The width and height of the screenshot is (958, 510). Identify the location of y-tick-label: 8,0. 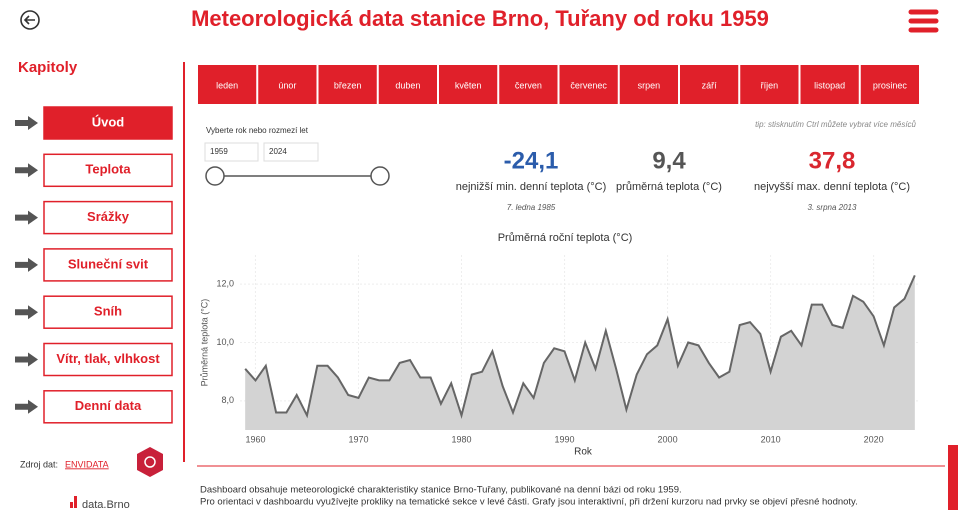
(227, 400).